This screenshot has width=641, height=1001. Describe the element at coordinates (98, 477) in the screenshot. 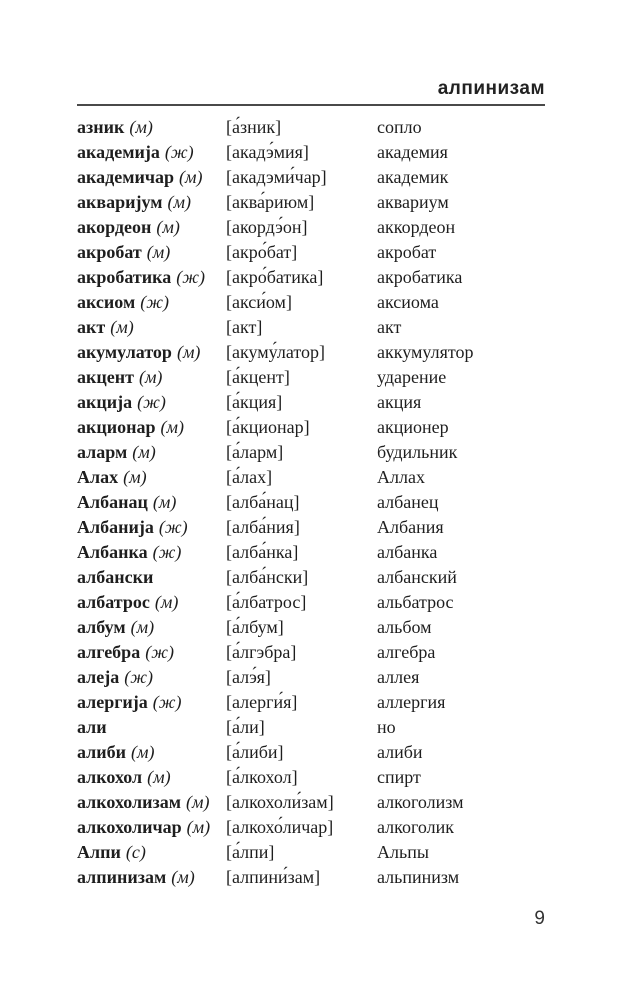

I see `entry-headword: Алах` at that location.